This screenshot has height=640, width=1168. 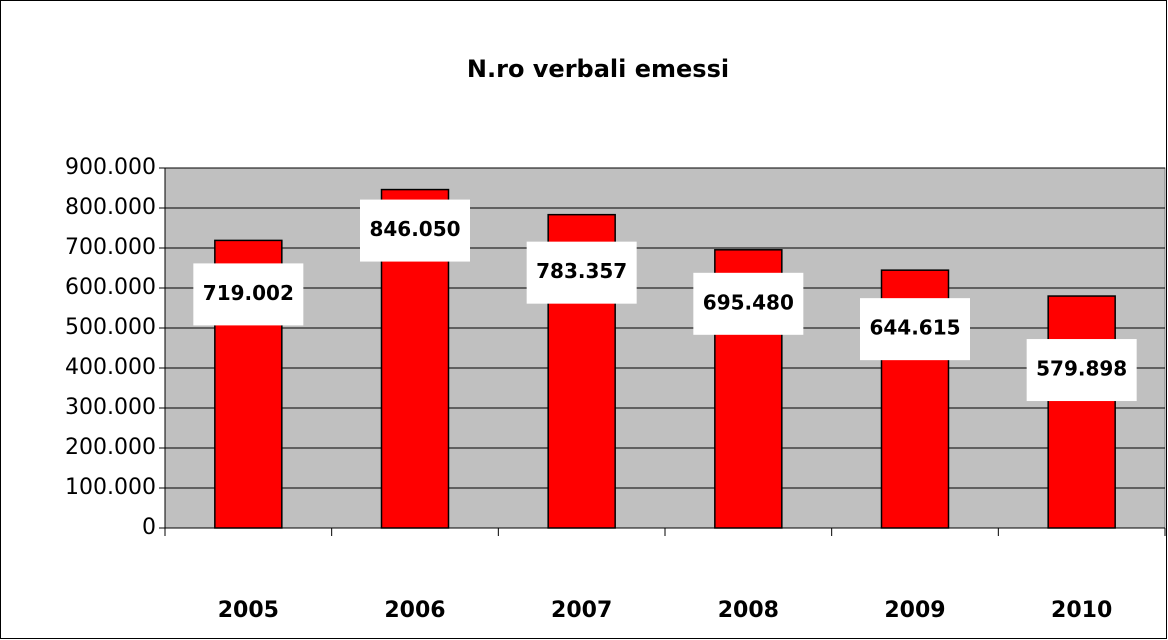 What do you see at coordinates (414, 610) in the screenshot?
I see `x-tick-label: 2006` at bounding box center [414, 610].